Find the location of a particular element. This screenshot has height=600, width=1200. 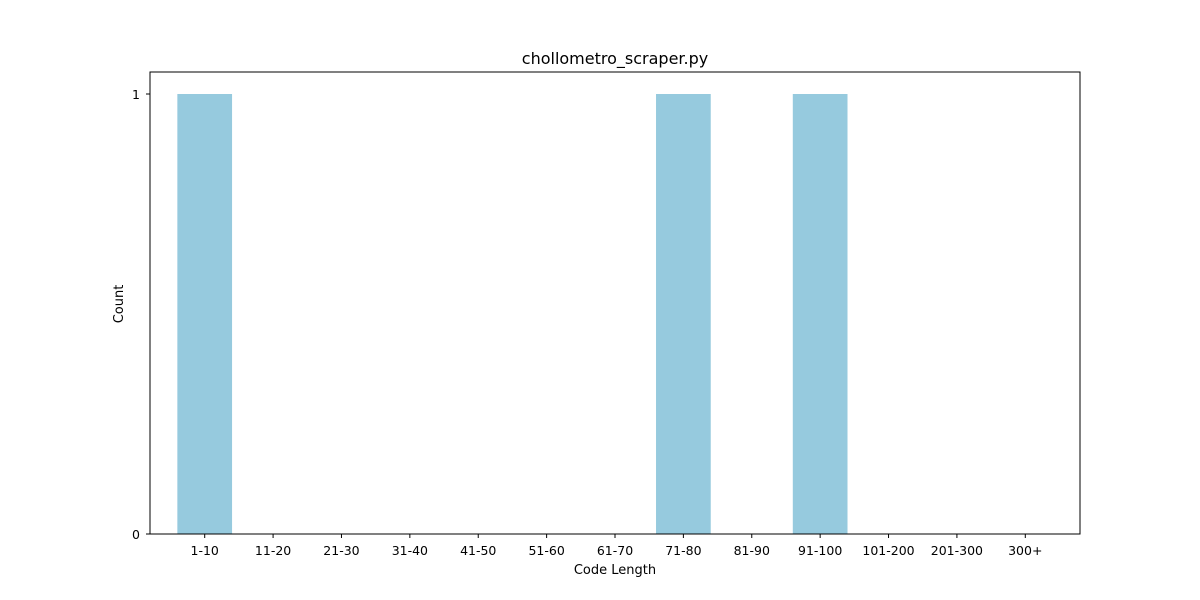

x-axis-label: Code Length is located at coordinates (615, 570).